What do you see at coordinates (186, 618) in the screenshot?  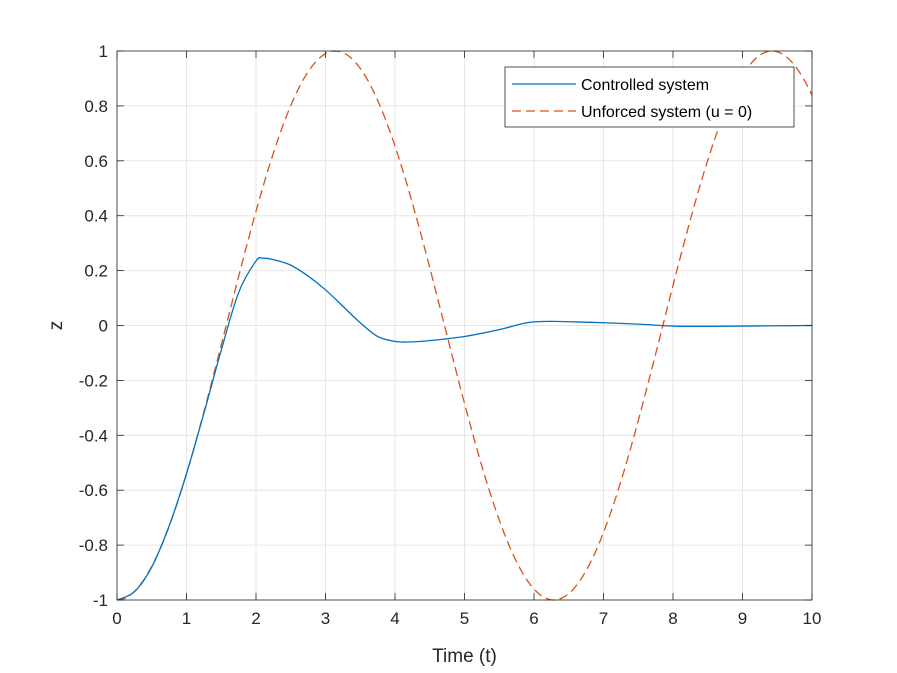 I see `x-tick-label: 1` at bounding box center [186, 618].